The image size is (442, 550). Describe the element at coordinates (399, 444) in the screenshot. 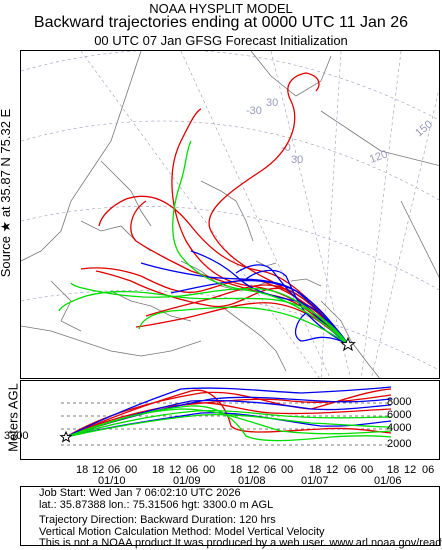

I see `height-level-label: 2000` at that location.